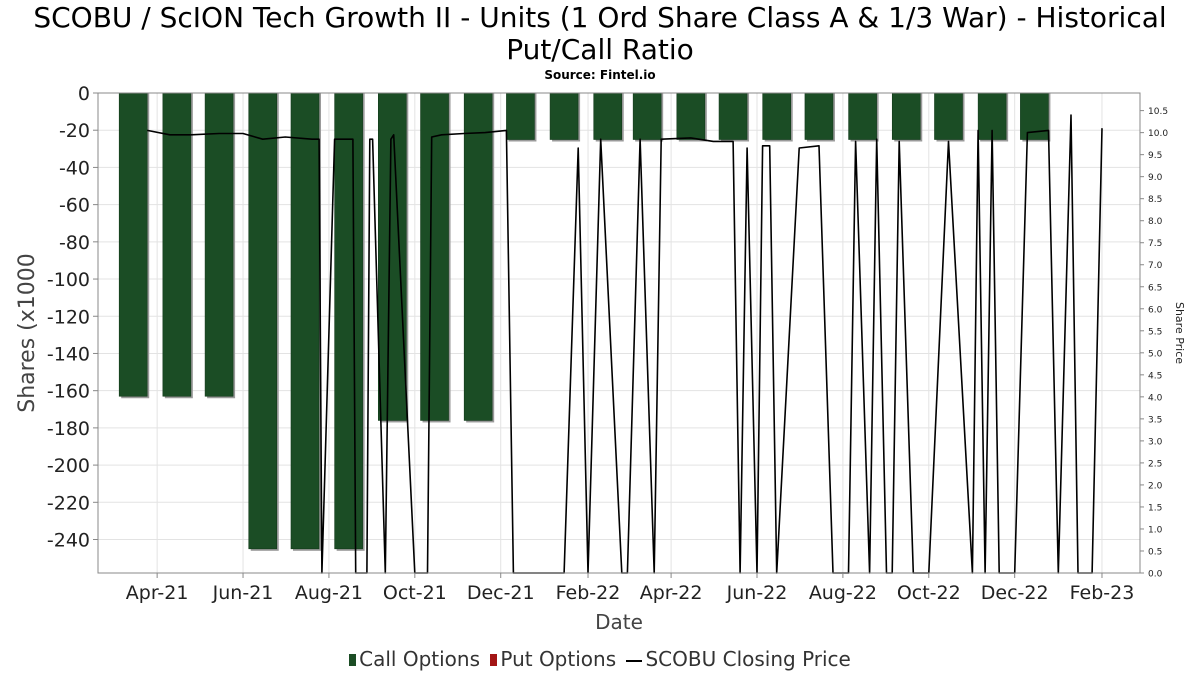 The image size is (1200, 675). I want to click on y2-tick-label: 9.5, so click(1155, 156).